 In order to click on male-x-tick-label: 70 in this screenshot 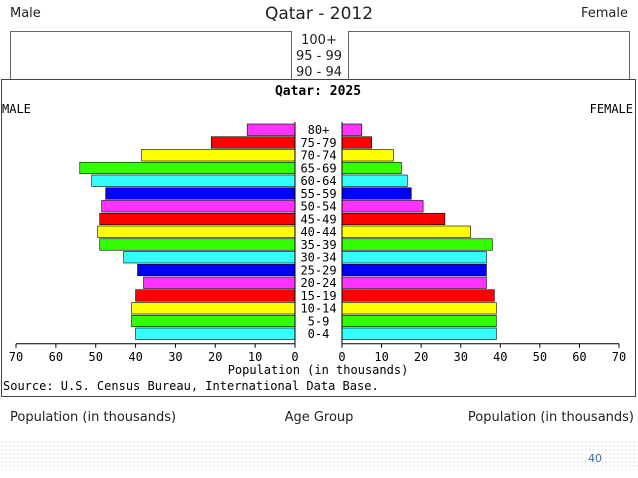, I will do `click(16, 357)`.